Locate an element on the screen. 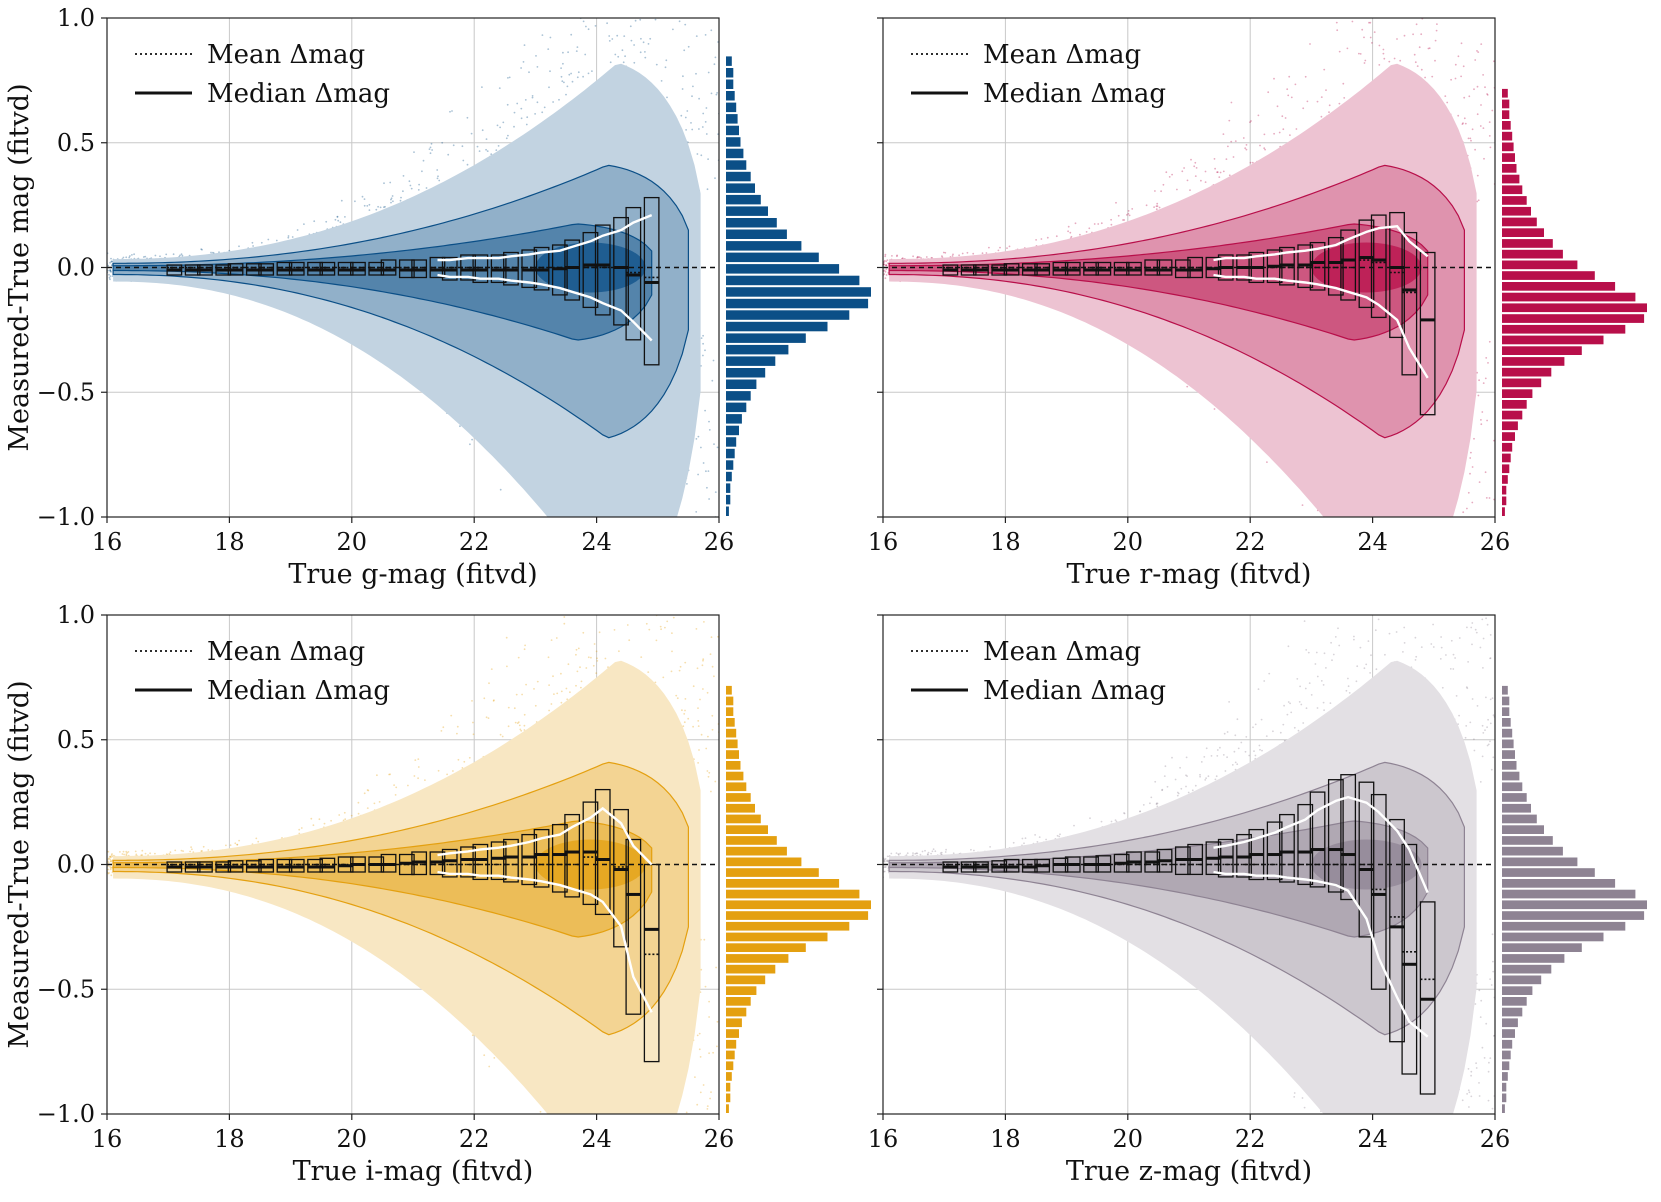  x-tick-label: 26 is located at coordinates (719, 542).